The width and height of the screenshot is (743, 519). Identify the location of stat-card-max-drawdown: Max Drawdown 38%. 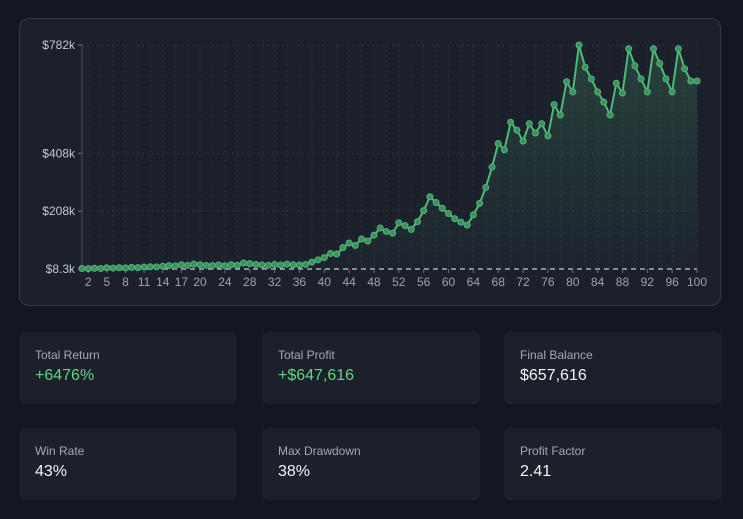
(371, 464).